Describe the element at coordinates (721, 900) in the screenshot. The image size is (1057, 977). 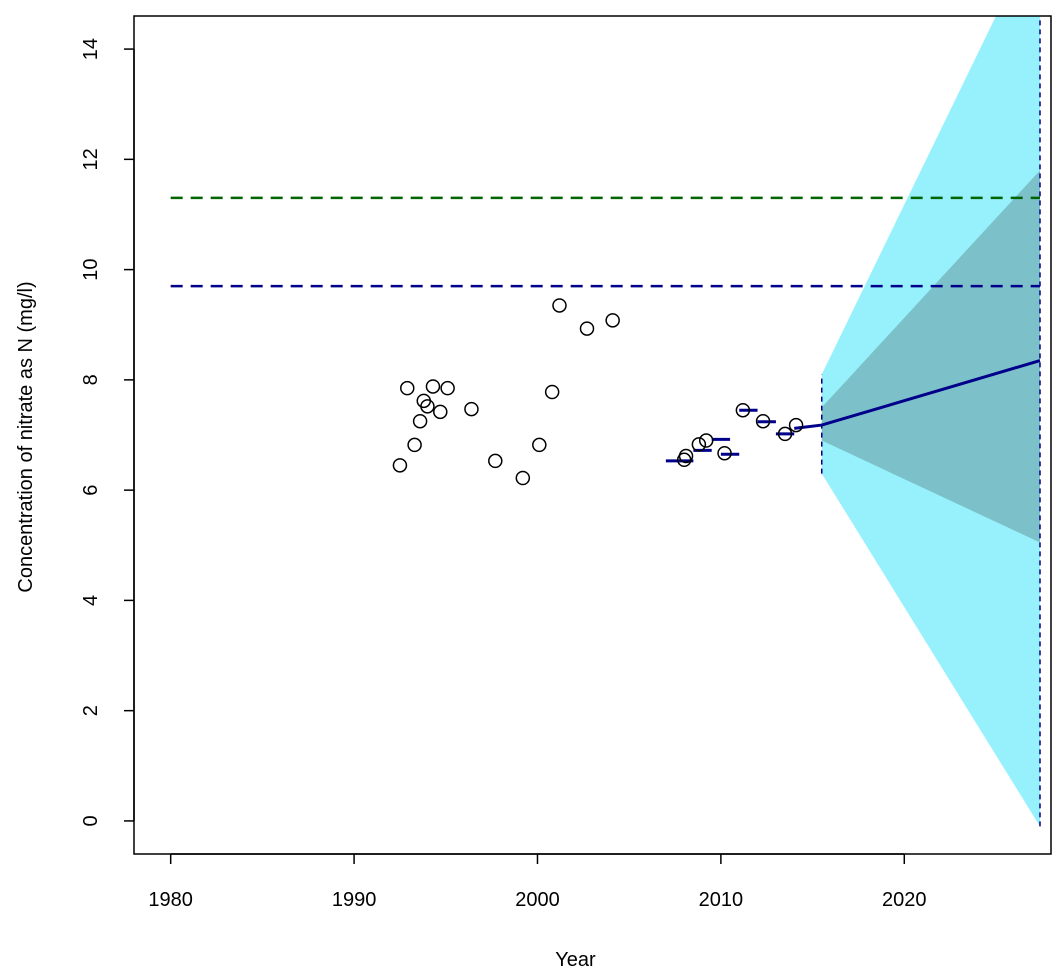
I see `x-tick-label-2010: 2010` at that location.